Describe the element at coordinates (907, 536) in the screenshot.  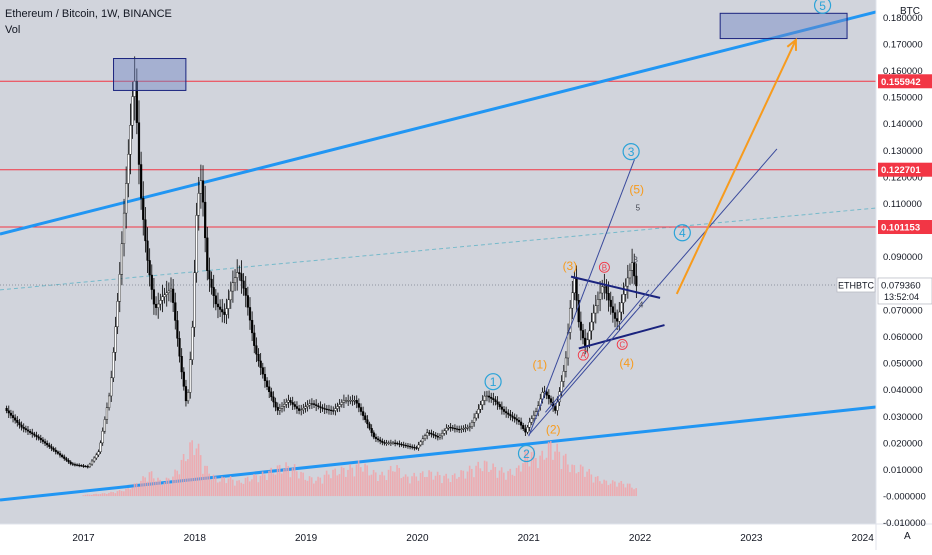
I see `auto-scale-button: A` at that location.